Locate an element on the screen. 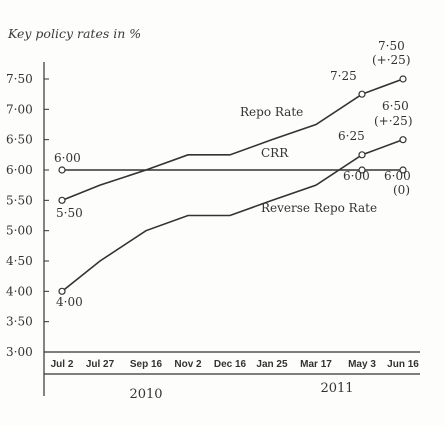 This screenshot has width=445, height=426. data-label: 7·50 is located at coordinates (391, 46).